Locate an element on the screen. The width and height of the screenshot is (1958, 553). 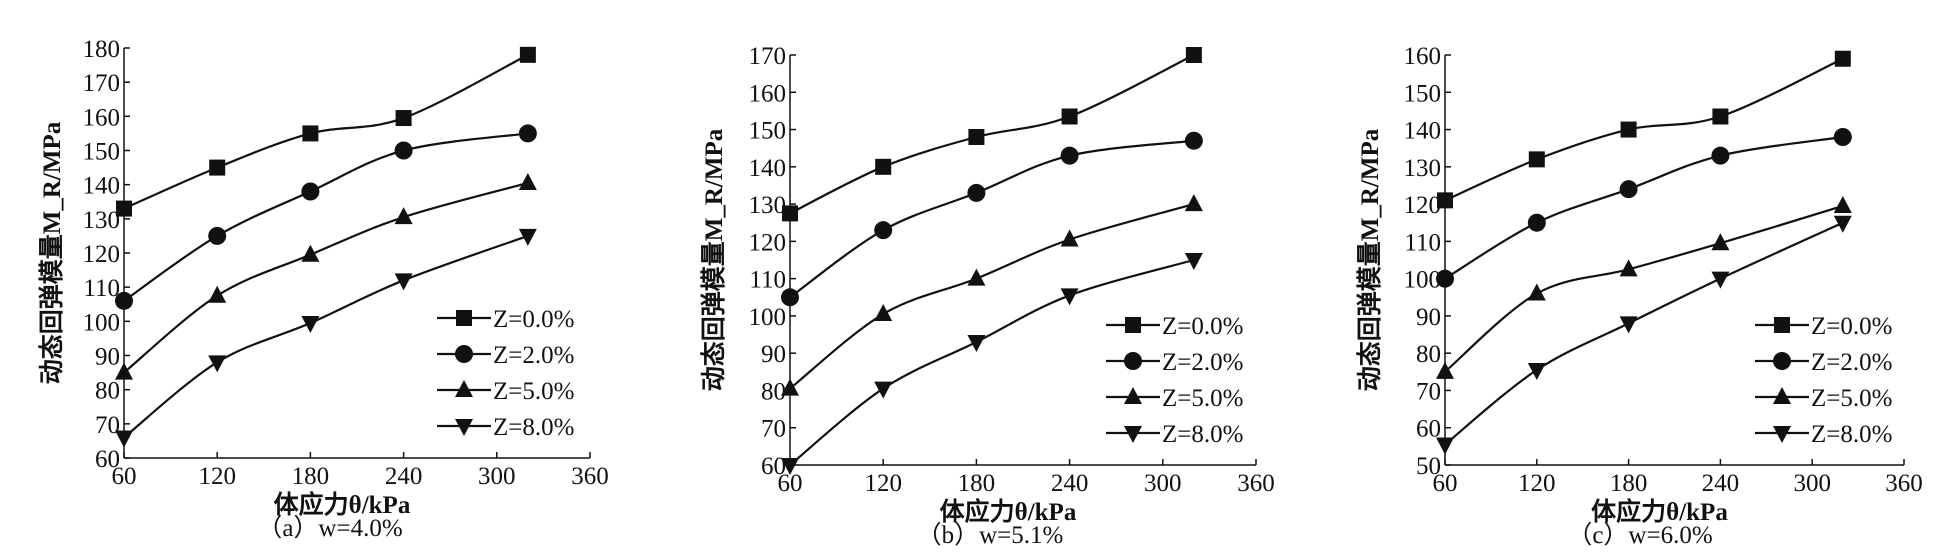
x-tick-label: 120 is located at coordinates (1537, 483).